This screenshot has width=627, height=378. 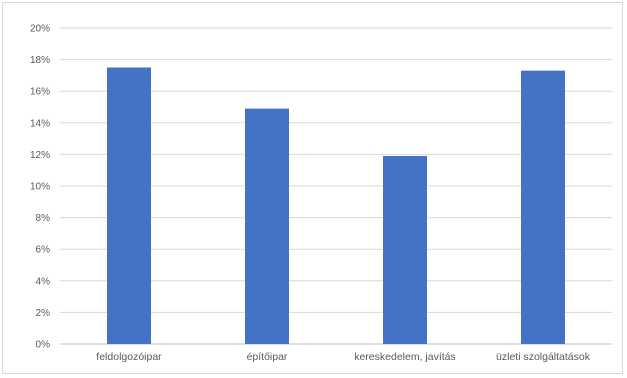 I want to click on y-tick-label: 18%, so click(x=40, y=60).